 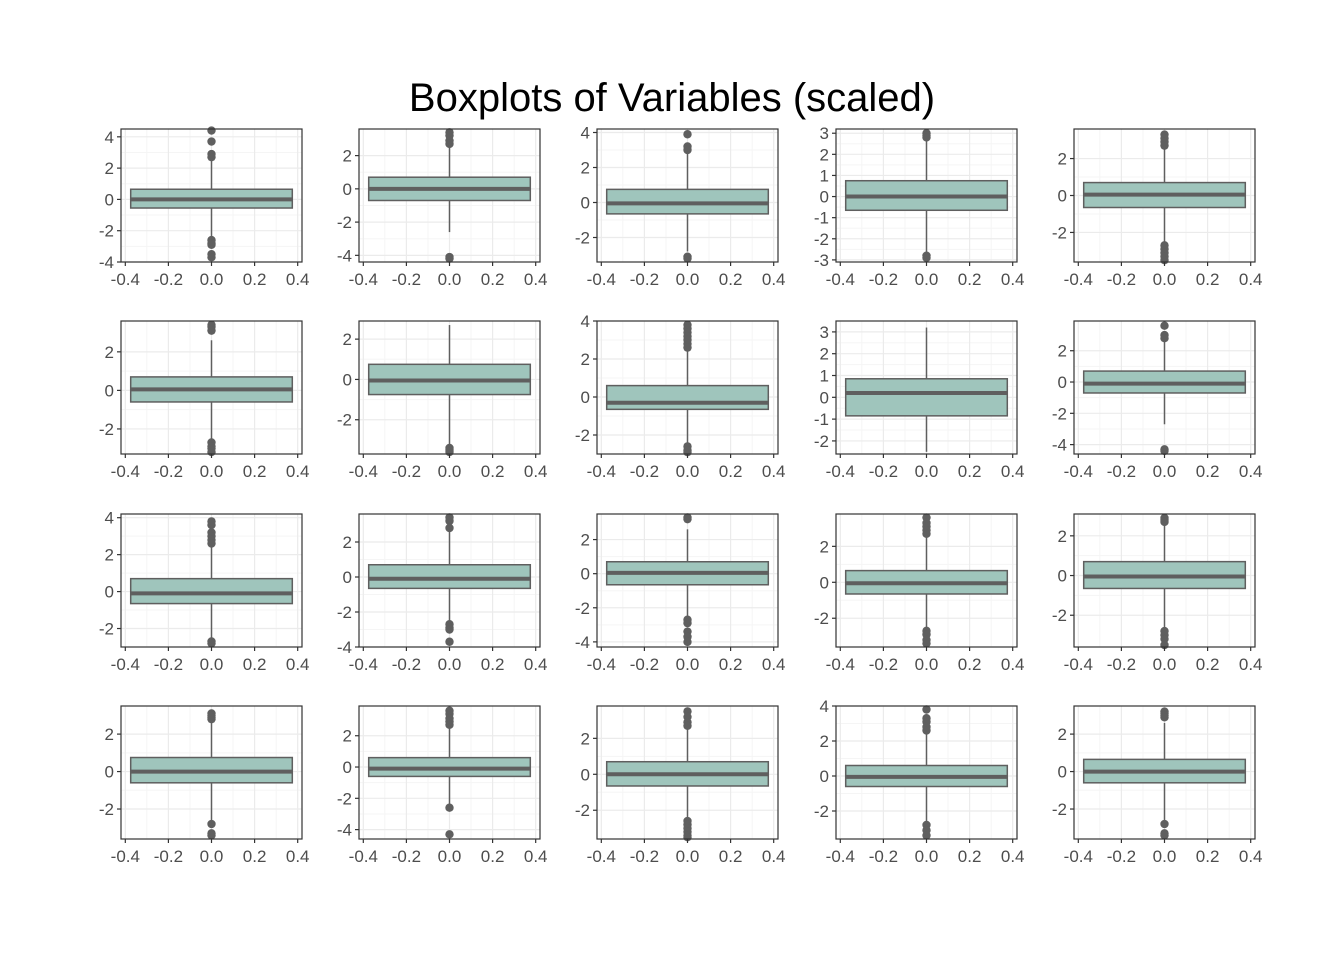 I want to click on boxplot-panel-18: -2 0 2 -0.4 -0.2 0.0 0.2 0.4, so click(x=680, y=785).